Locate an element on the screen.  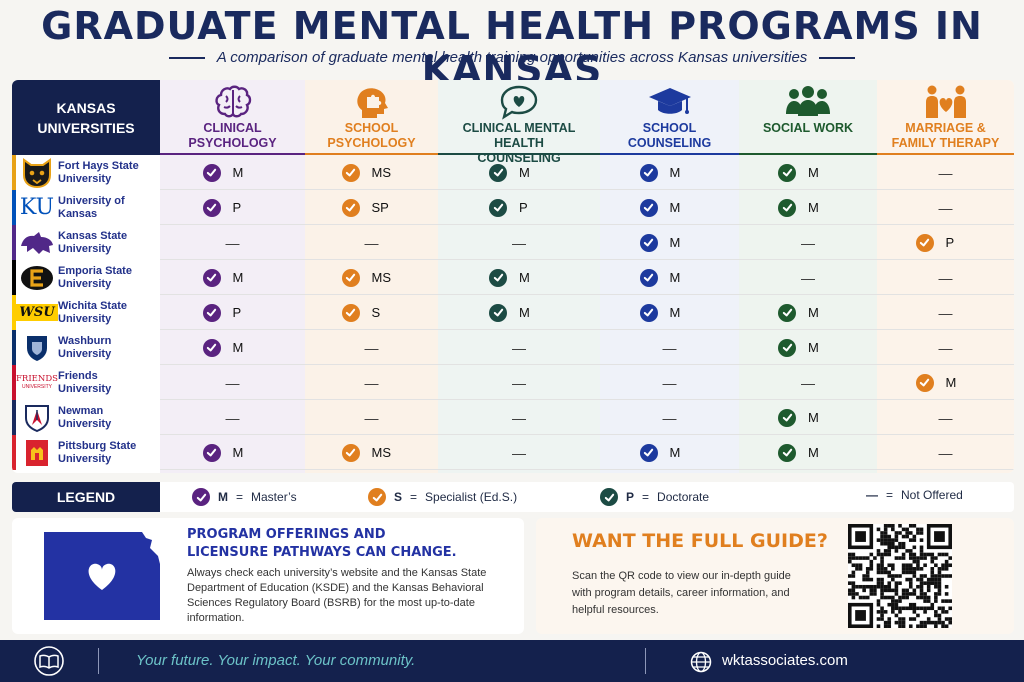
degree-code: MS is located at coordinates (381, 277).